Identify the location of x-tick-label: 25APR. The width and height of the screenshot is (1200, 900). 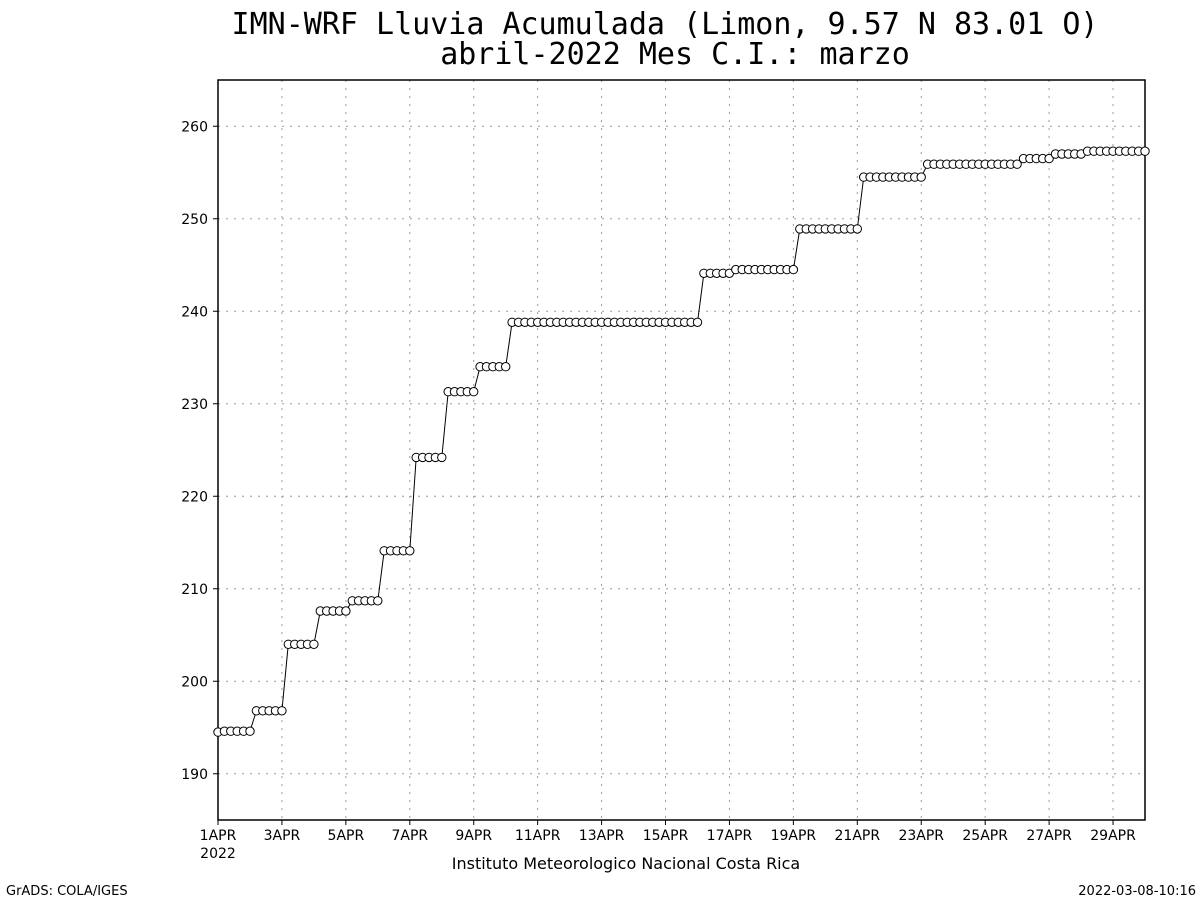
(985, 836).